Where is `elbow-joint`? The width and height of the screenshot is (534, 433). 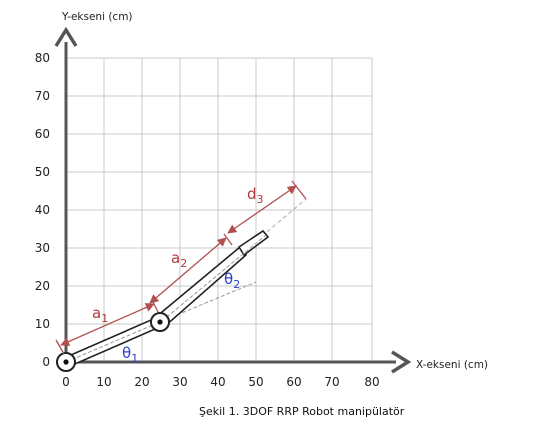
elbow-joint is located at coordinates (160, 322).